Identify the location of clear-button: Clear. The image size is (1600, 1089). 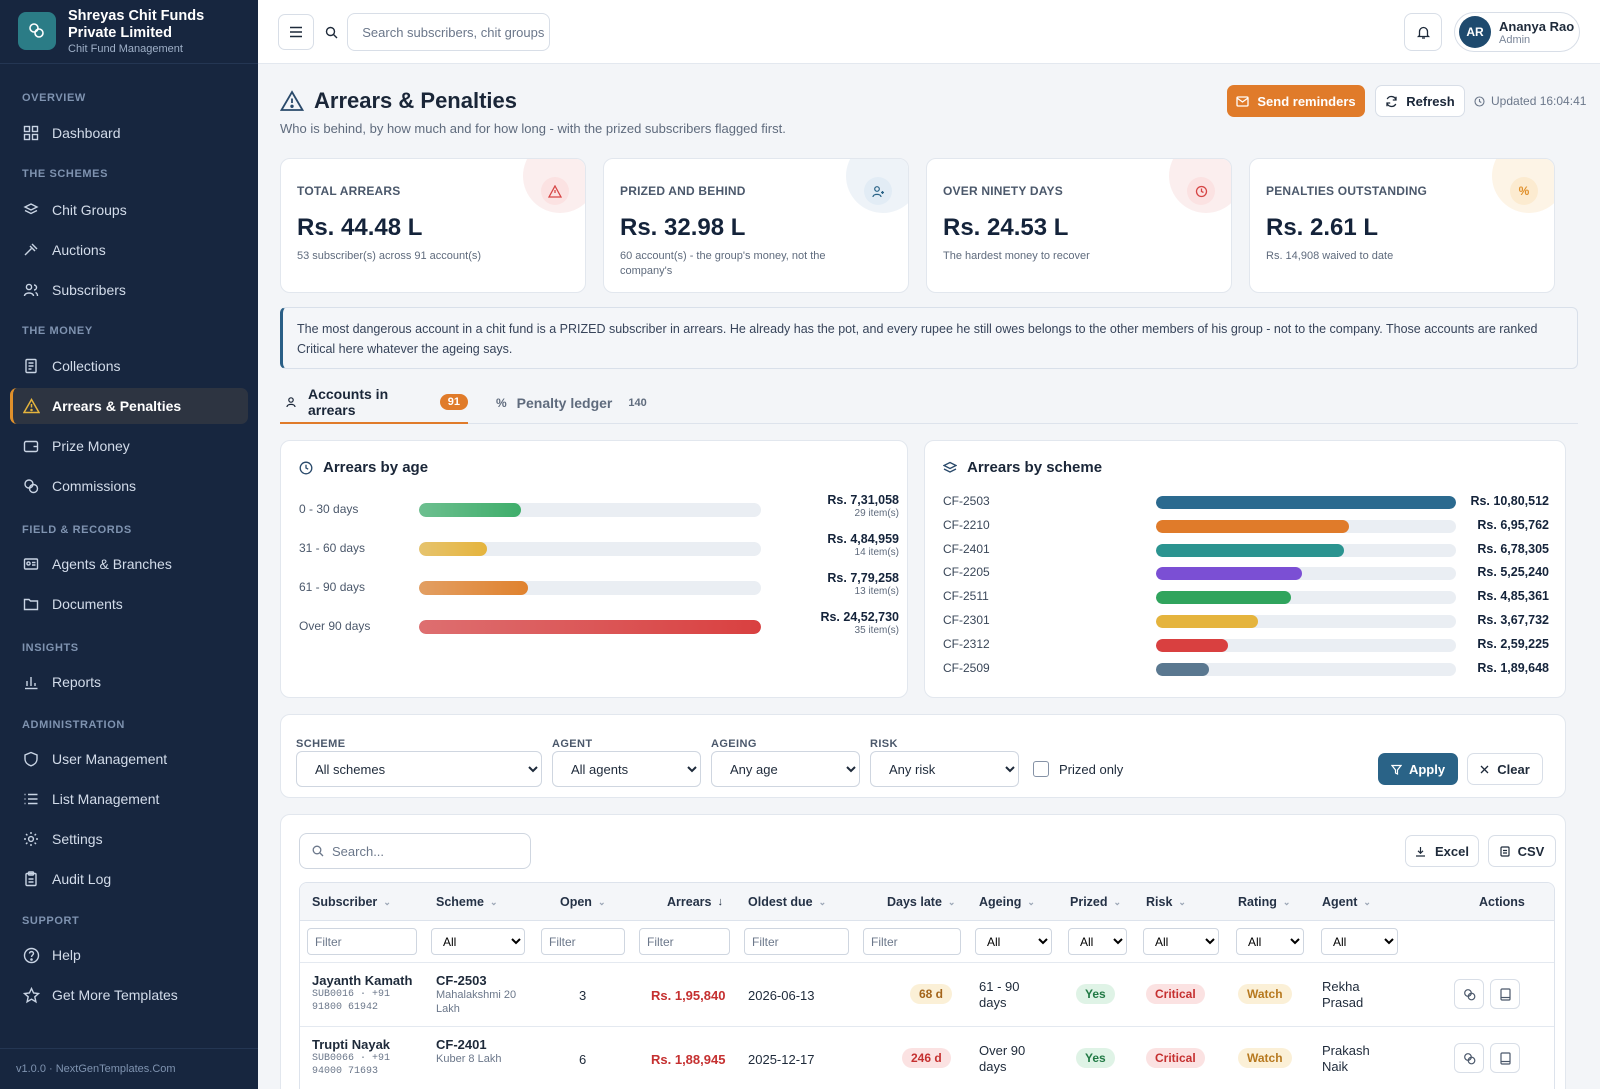
(1505, 769).